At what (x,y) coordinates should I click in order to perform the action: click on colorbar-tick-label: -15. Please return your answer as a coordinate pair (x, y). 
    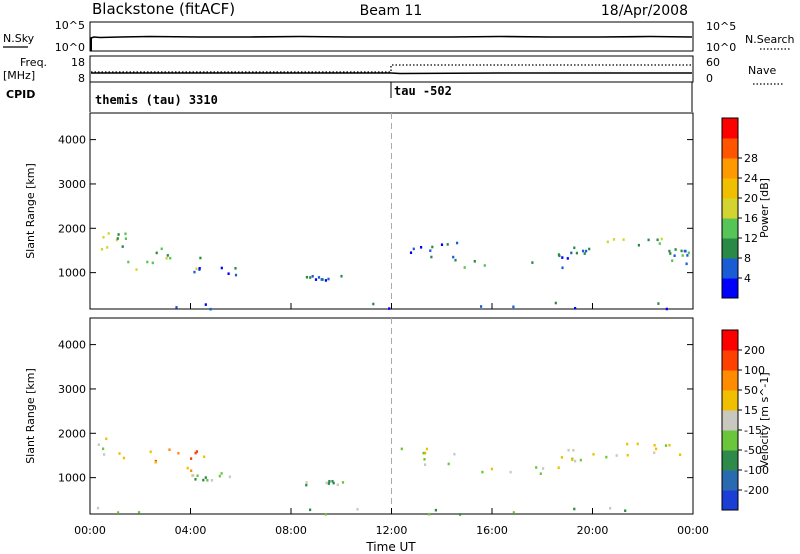
    Looking at the image, I should click on (753, 430).